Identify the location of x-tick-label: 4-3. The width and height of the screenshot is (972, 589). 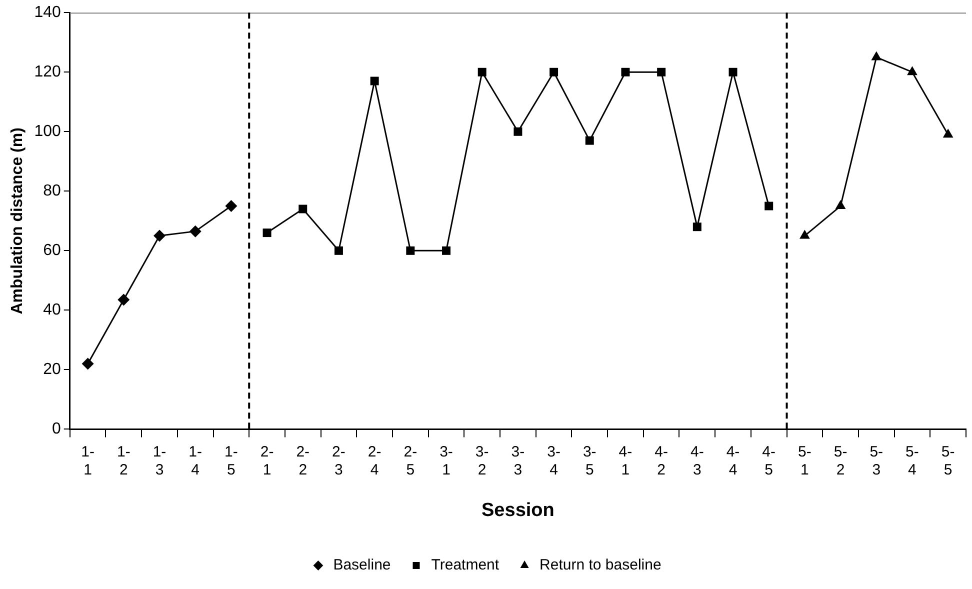
(697, 460).